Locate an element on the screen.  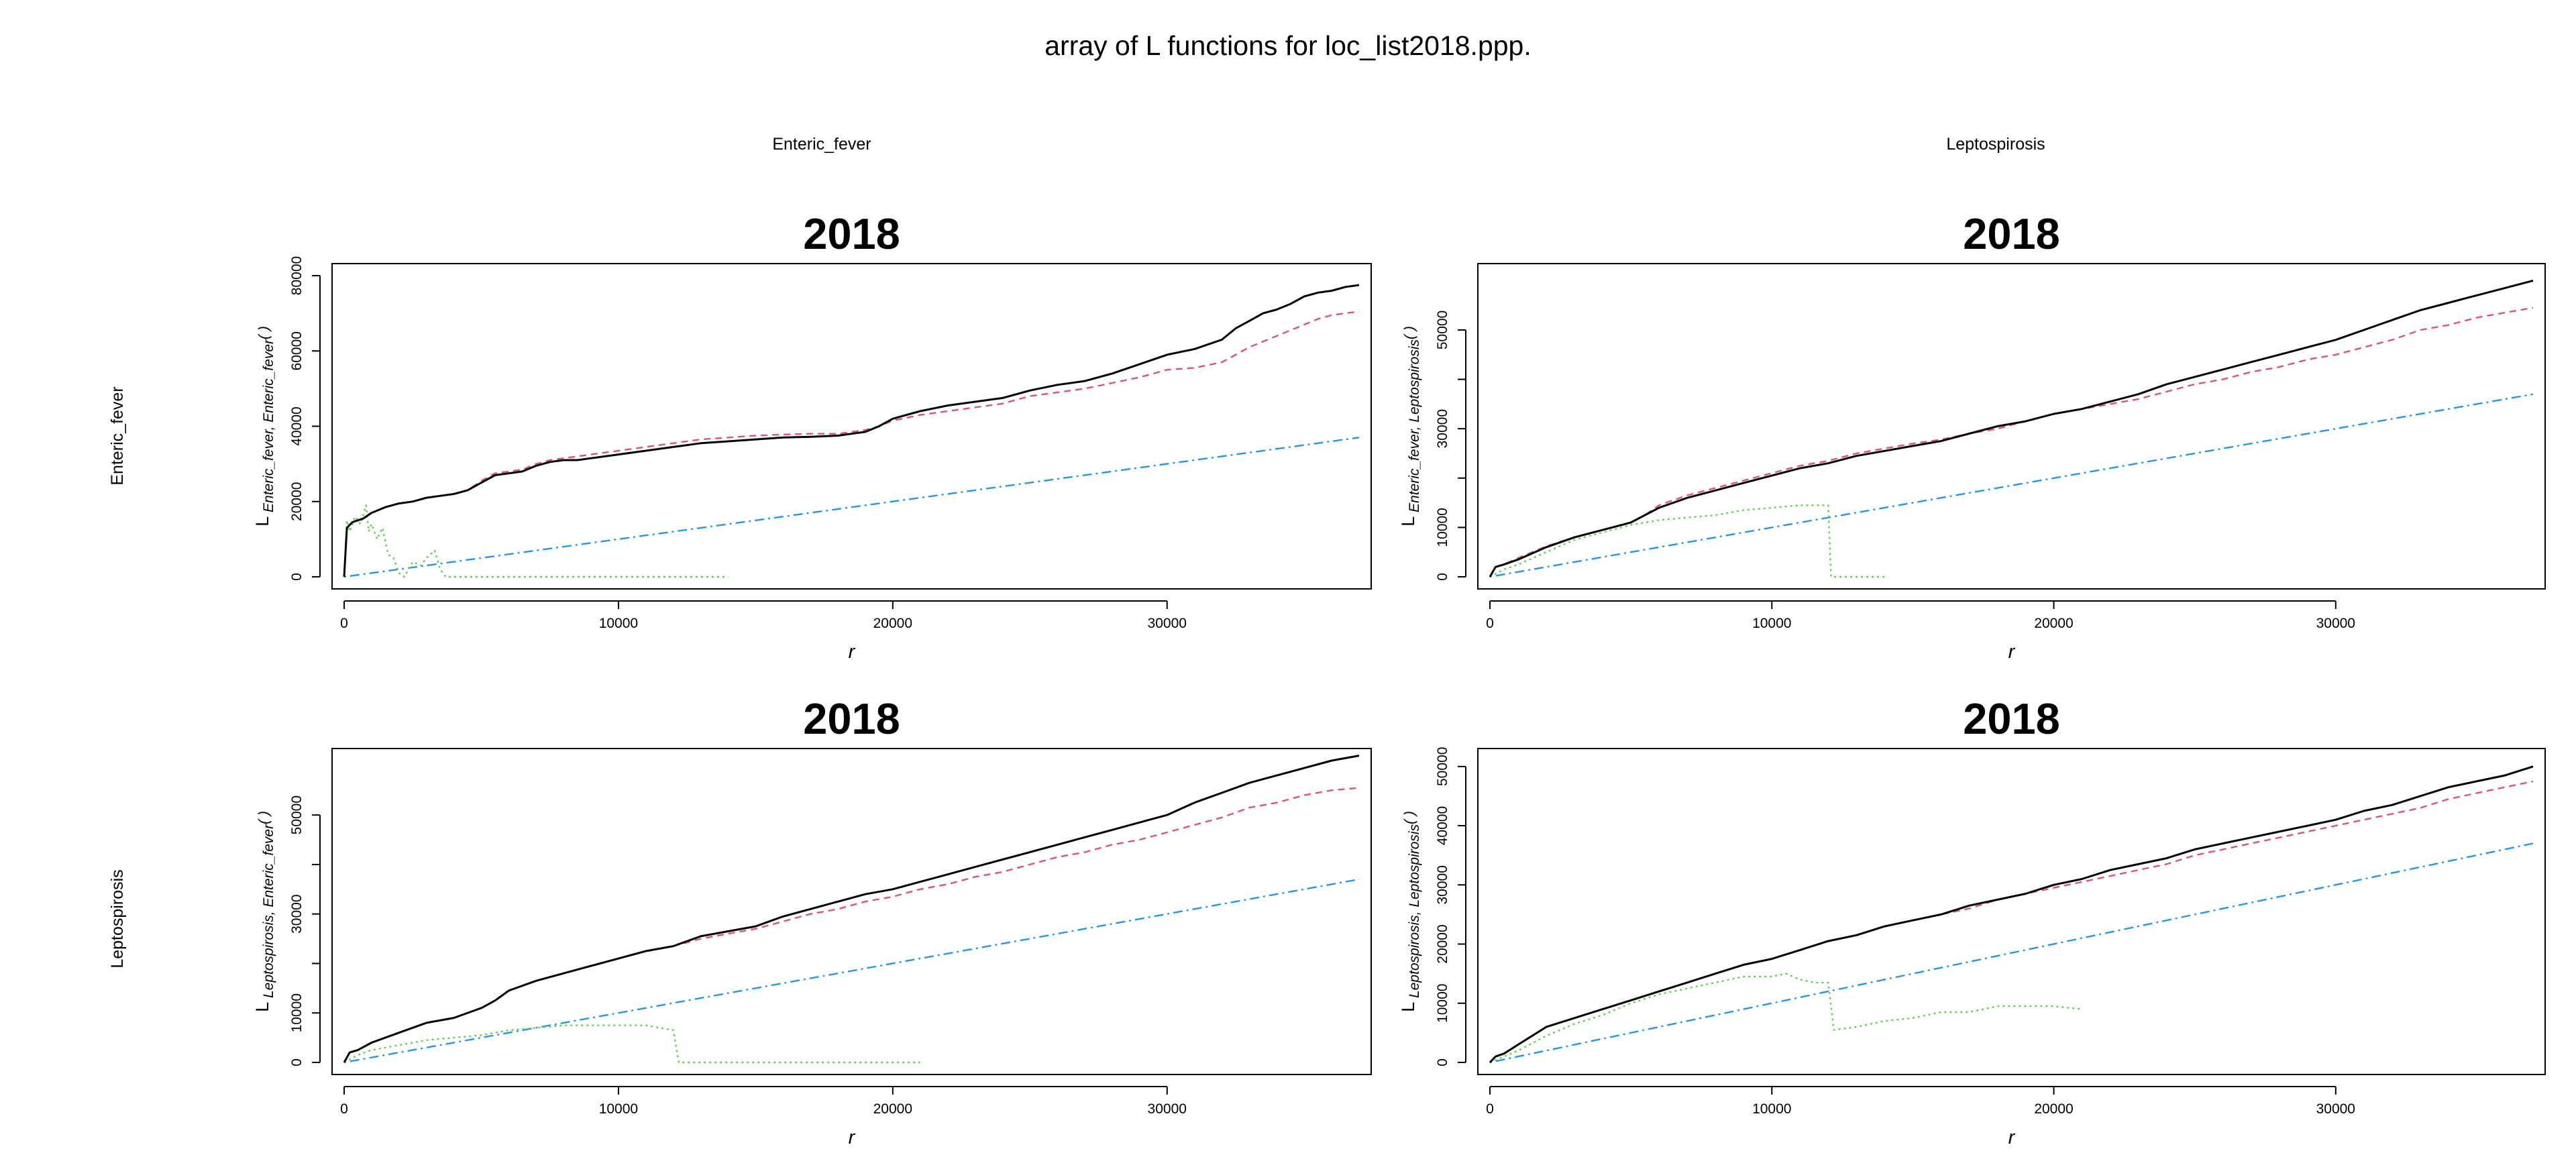
y-axis-label: L Leptospirosis, Enteric_fever( ) is located at coordinates (264, 911).